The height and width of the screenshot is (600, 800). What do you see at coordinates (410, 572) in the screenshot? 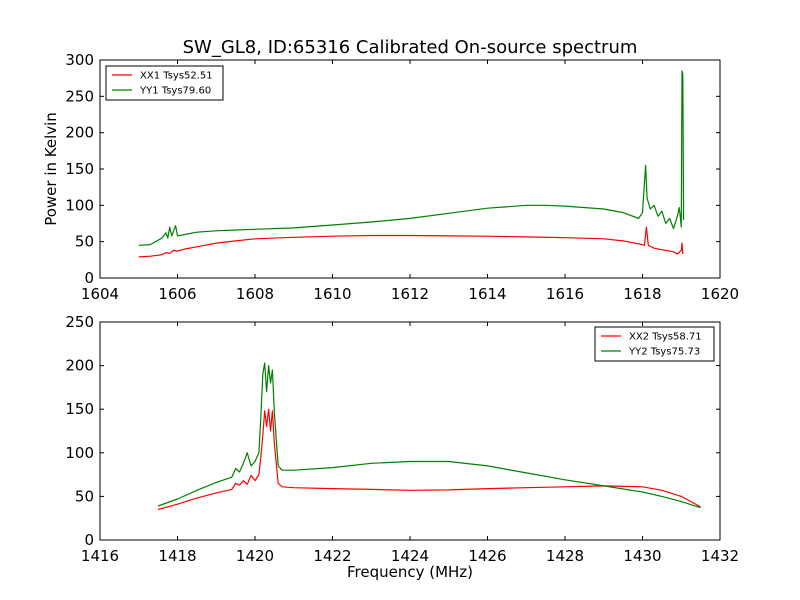
I see `x-axis-label: Frequency (MHz)` at bounding box center [410, 572].